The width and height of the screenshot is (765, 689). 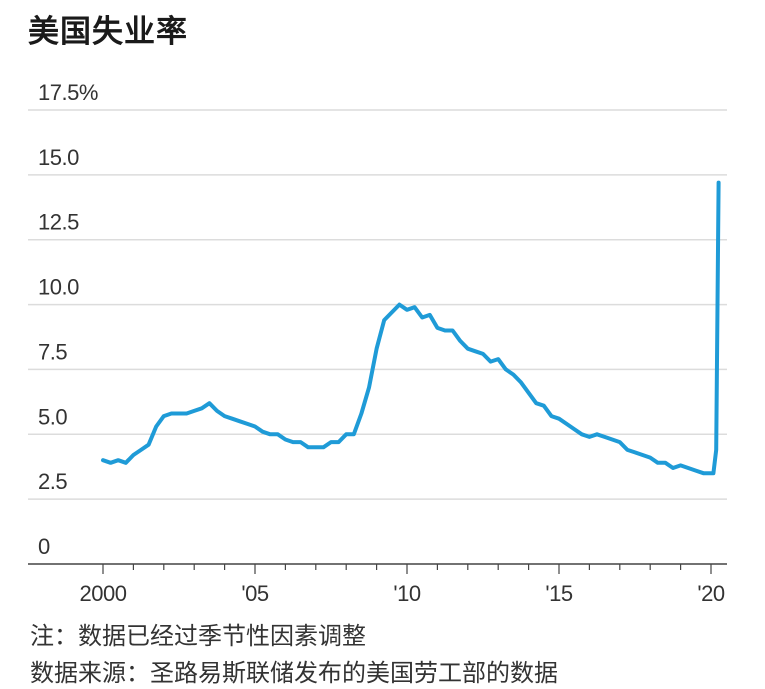 What do you see at coordinates (52, 481) in the screenshot?
I see `y-tick-label-6: 2.5` at bounding box center [52, 481].